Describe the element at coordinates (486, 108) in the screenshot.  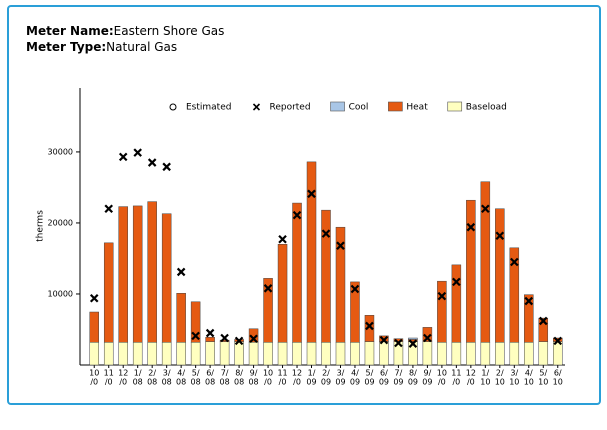
I see `legend-label: Baseload` at that location.